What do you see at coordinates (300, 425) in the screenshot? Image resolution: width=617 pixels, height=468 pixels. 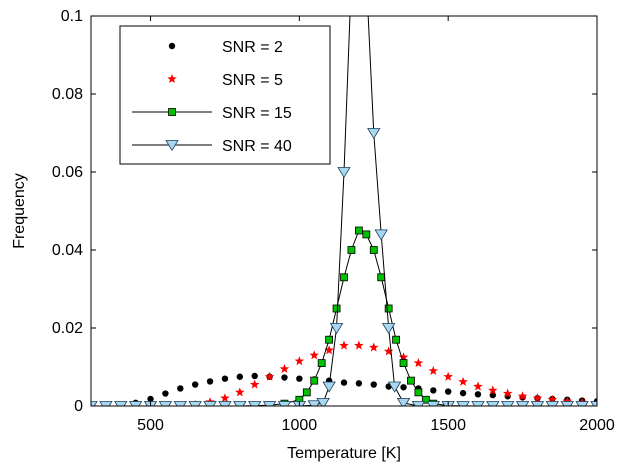 I see `x-tick-label: 1000` at bounding box center [300, 425].